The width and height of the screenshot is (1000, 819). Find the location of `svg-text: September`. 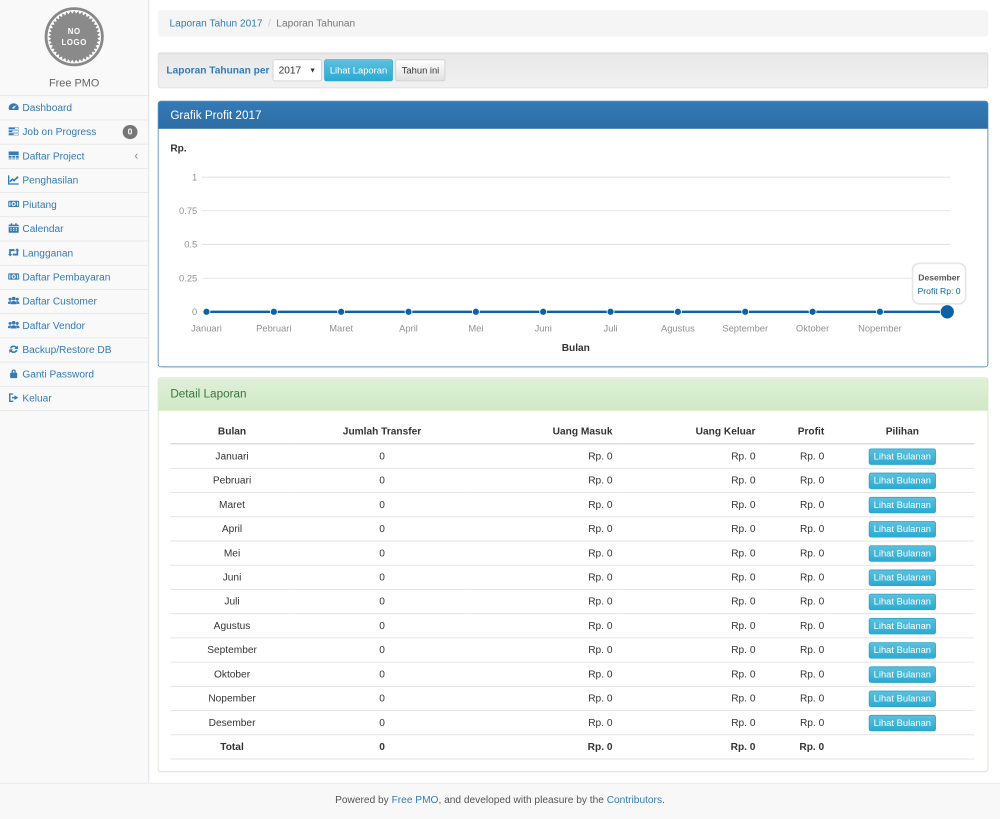

svg-text: September is located at coordinates (745, 328).